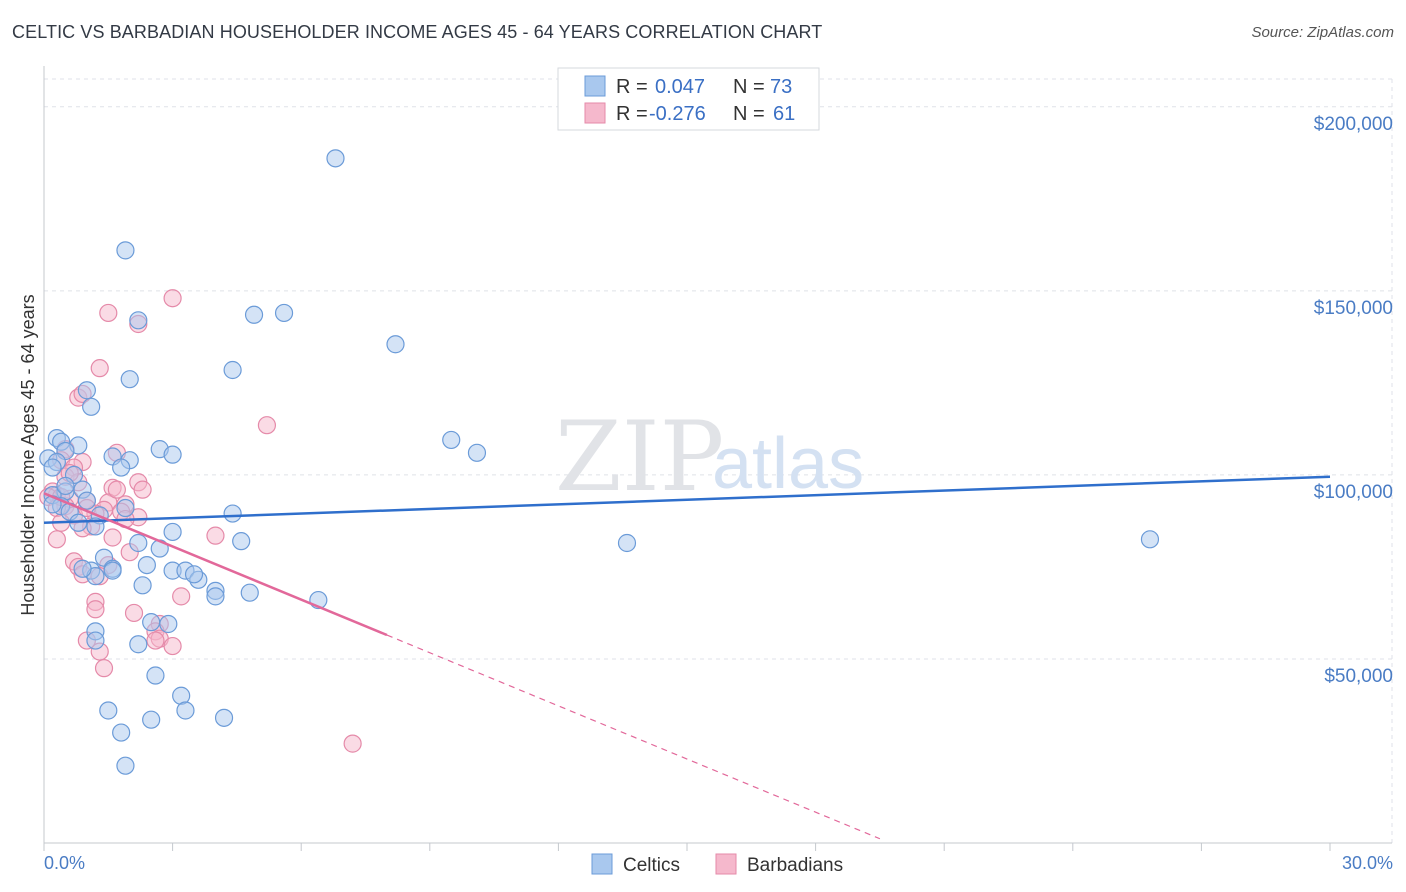 The width and height of the screenshot is (1406, 892). I want to click on bottom-legend-swatch-celtics, so click(602, 864).